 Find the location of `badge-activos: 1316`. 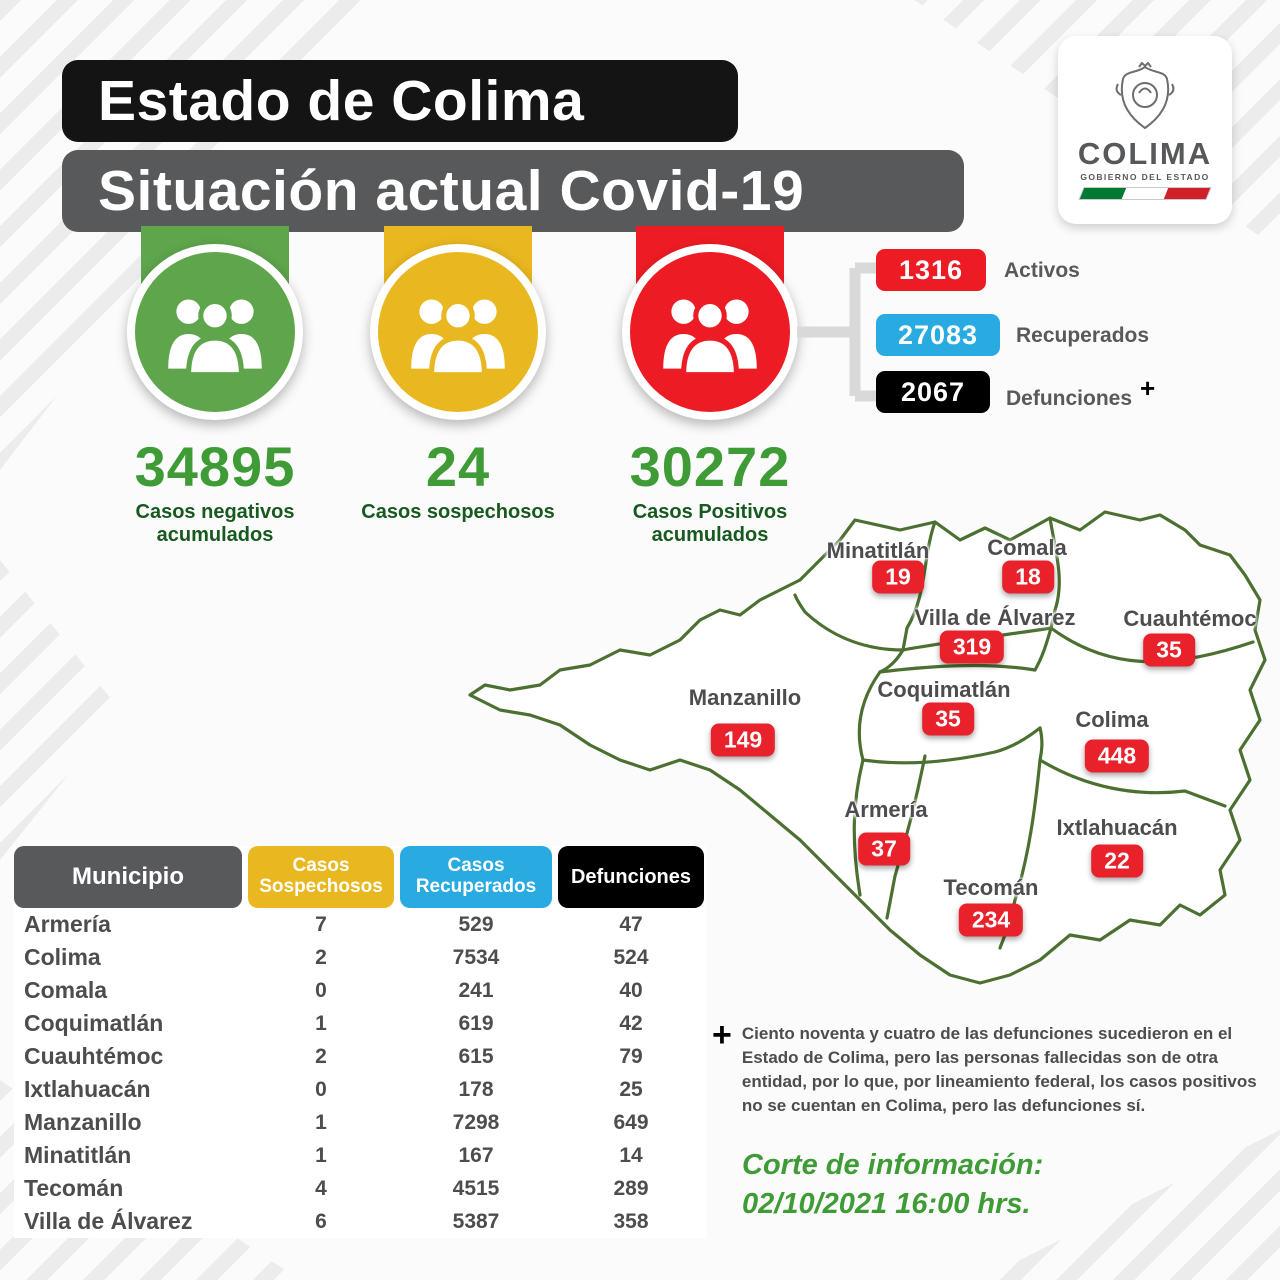

badge-activos: 1316 is located at coordinates (931, 270).